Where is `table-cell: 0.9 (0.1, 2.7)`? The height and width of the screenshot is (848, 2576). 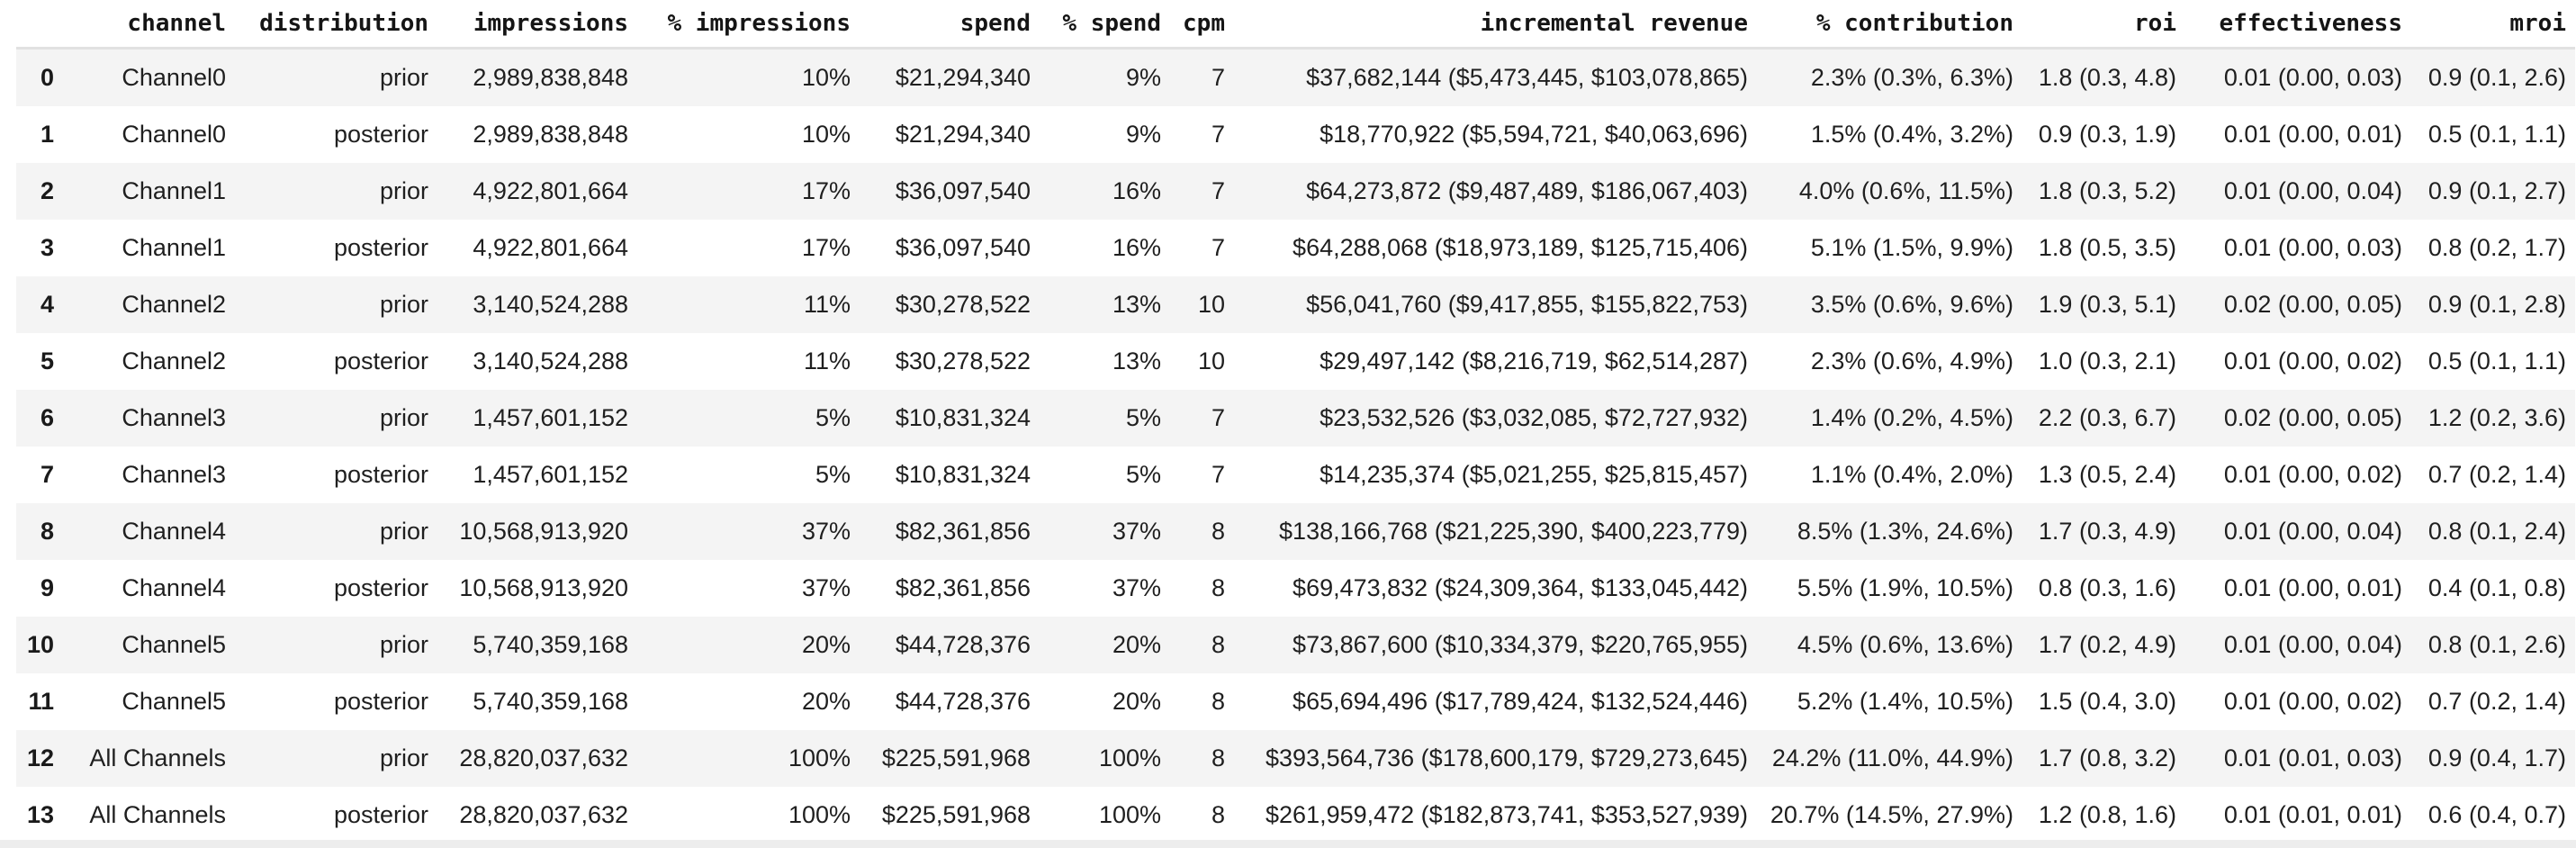 table-cell: 0.9 (0.1, 2.7) is located at coordinates (2496, 190).